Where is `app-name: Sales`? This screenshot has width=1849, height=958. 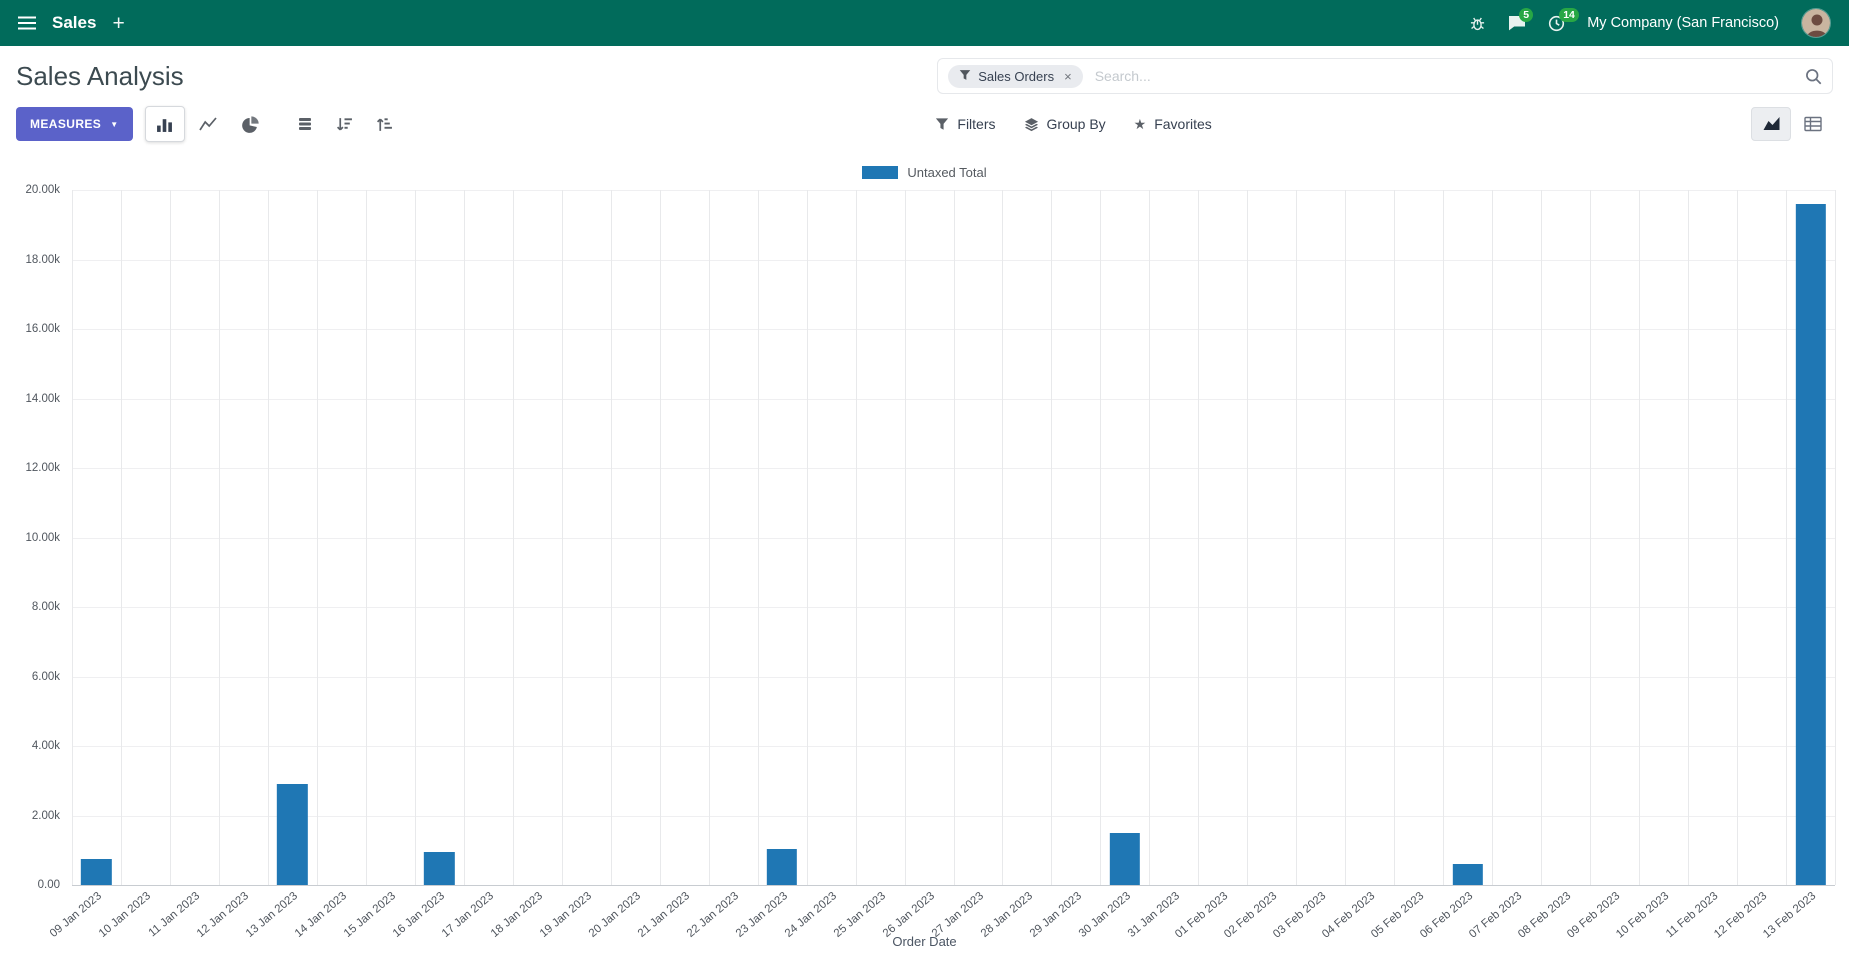 app-name: Sales is located at coordinates (74, 22).